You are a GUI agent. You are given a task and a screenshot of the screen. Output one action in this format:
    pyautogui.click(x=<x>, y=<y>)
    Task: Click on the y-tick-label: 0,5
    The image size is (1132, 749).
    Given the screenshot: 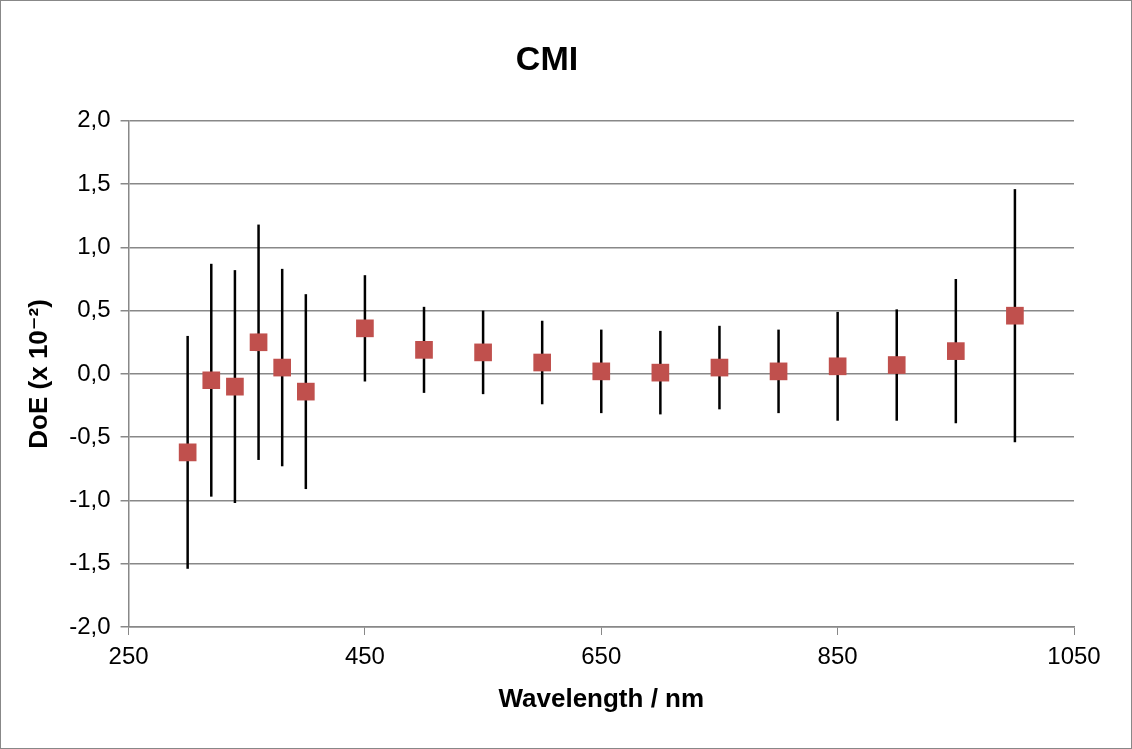 What is the action you would take?
    pyautogui.click(x=94, y=309)
    